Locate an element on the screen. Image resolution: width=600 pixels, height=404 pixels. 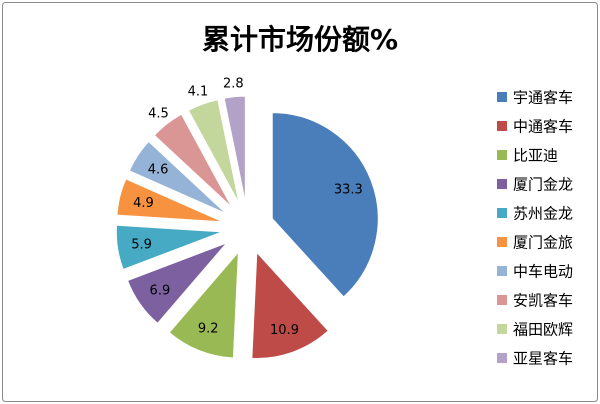
legend-label-7: 中车电动 is located at coordinates (543, 271).